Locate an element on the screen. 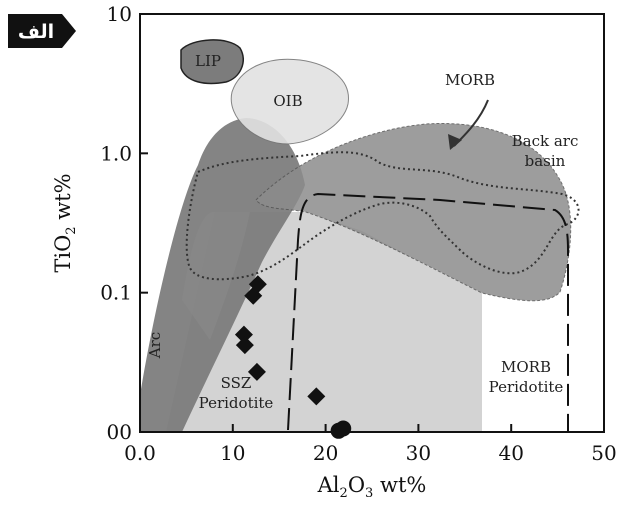 The width and height of the screenshot is (628, 505). morb-arrow-head is located at coordinates (455, 142).